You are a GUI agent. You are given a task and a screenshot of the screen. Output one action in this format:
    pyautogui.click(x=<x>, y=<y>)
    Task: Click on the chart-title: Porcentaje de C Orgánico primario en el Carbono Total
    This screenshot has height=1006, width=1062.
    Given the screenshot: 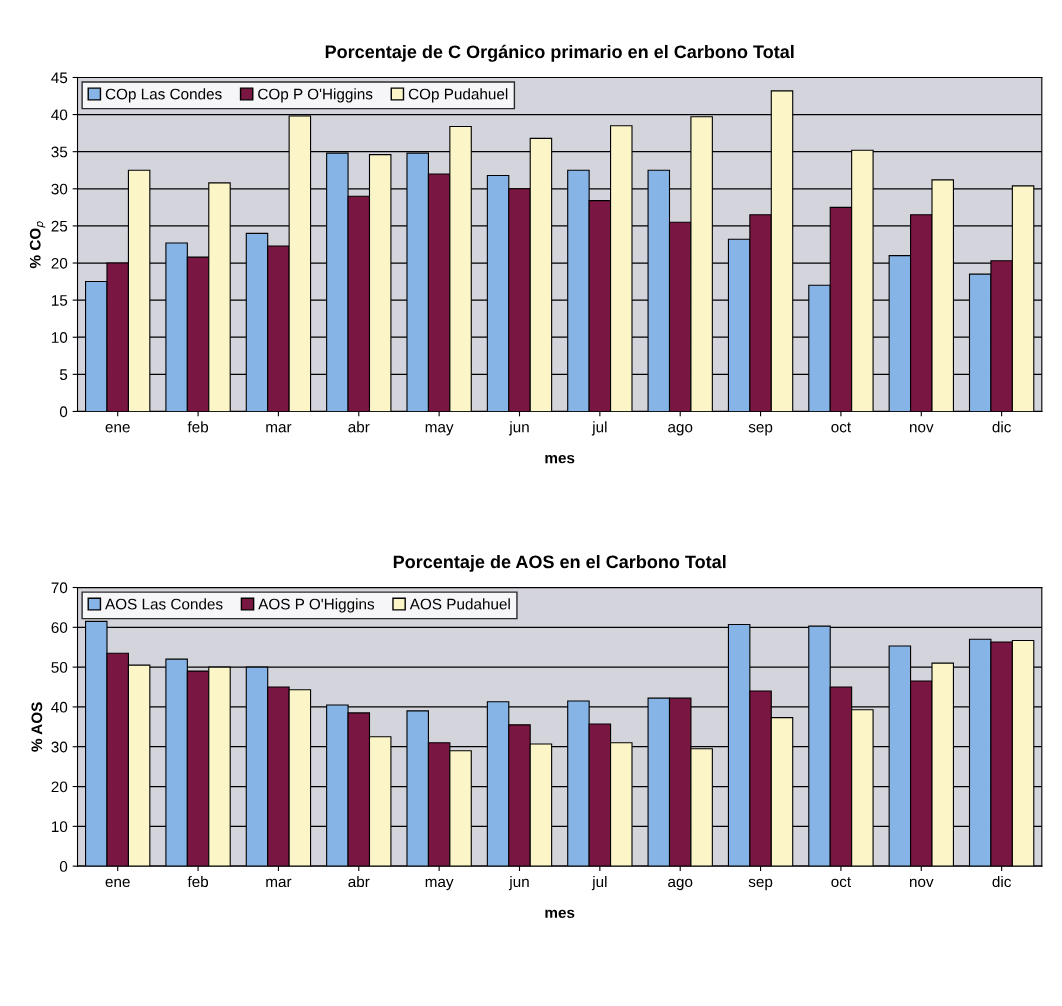 What is the action you would take?
    pyautogui.click(x=559, y=53)
    